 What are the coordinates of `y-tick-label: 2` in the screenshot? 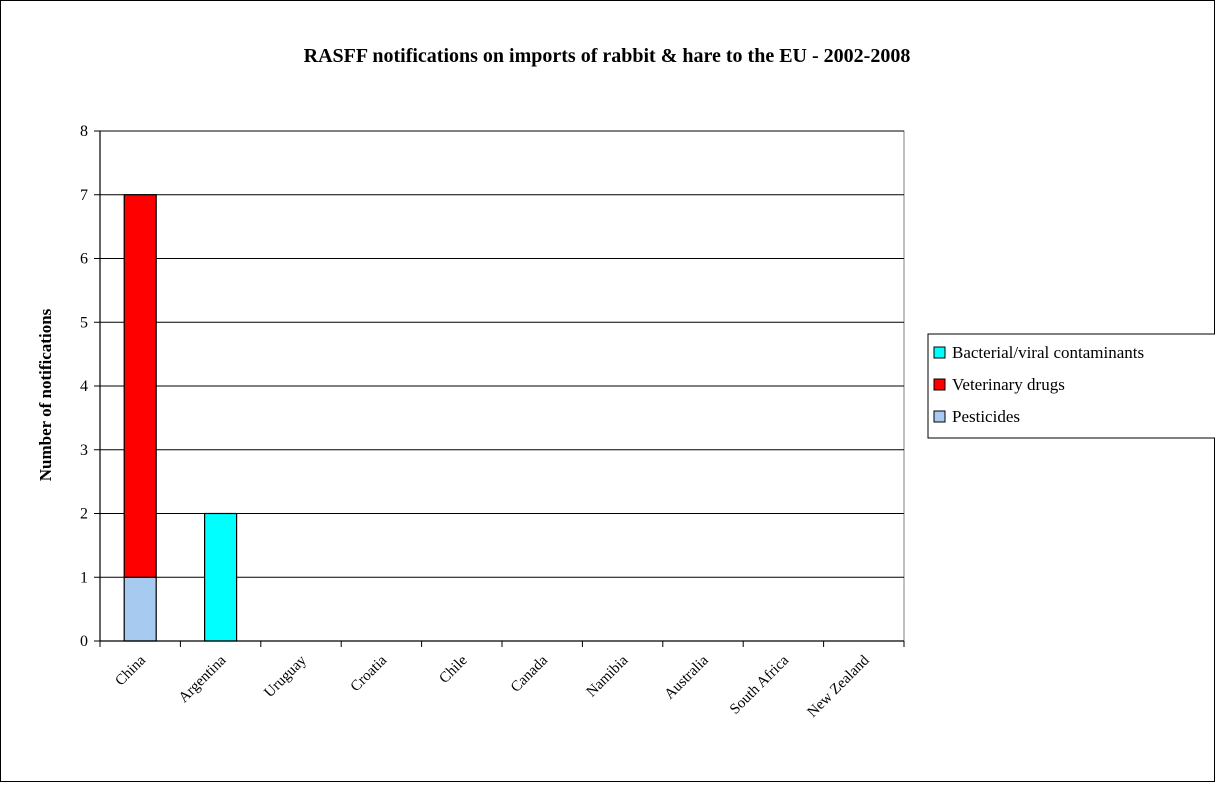 It's located at (84, 514).